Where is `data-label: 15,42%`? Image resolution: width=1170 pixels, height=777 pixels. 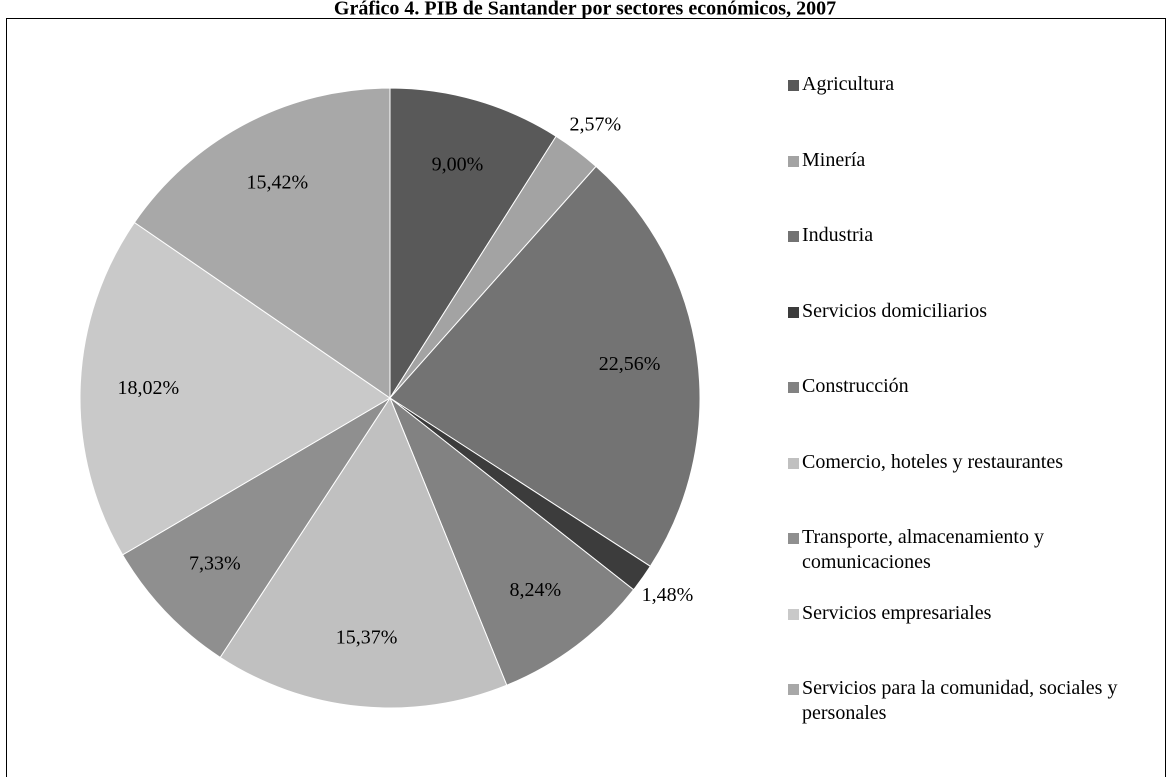
data-label: 15,42% is located at coordinates (278, 183).